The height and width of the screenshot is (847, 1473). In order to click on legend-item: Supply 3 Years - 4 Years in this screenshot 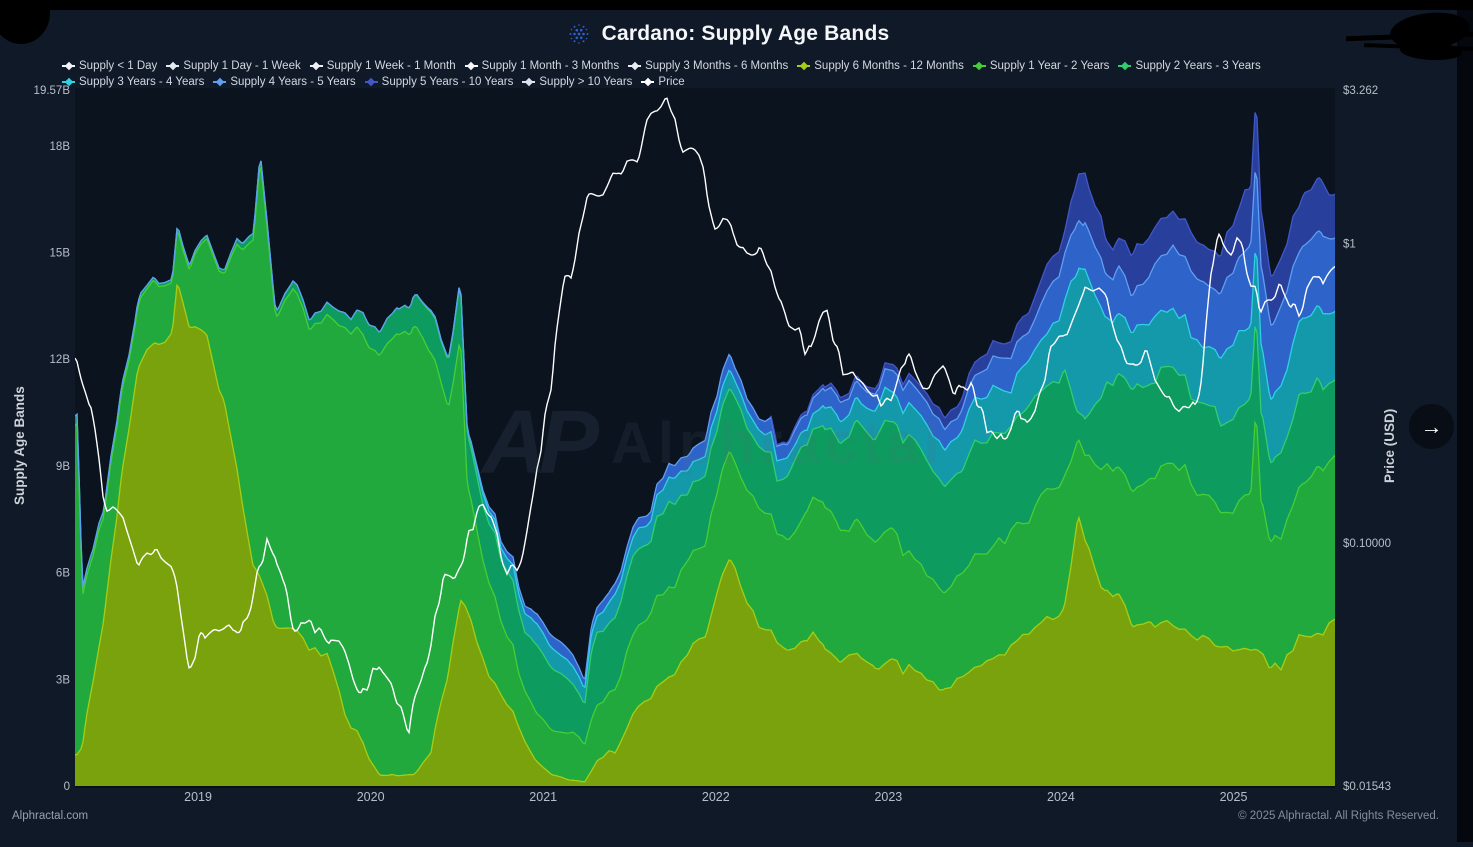, I will do `click(133, 82)`.